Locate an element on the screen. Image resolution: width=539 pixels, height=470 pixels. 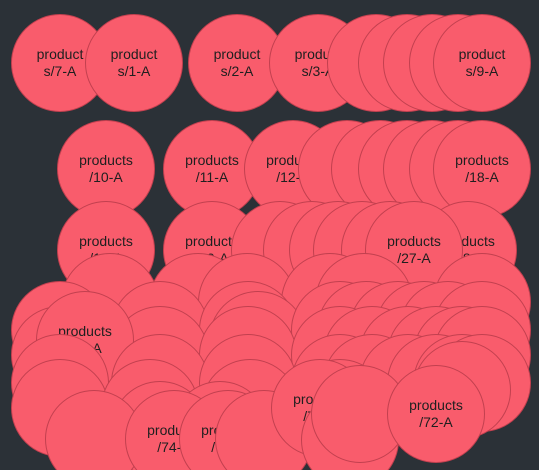
graph-node-label: products /18-A is located at coordinates (482, 168).